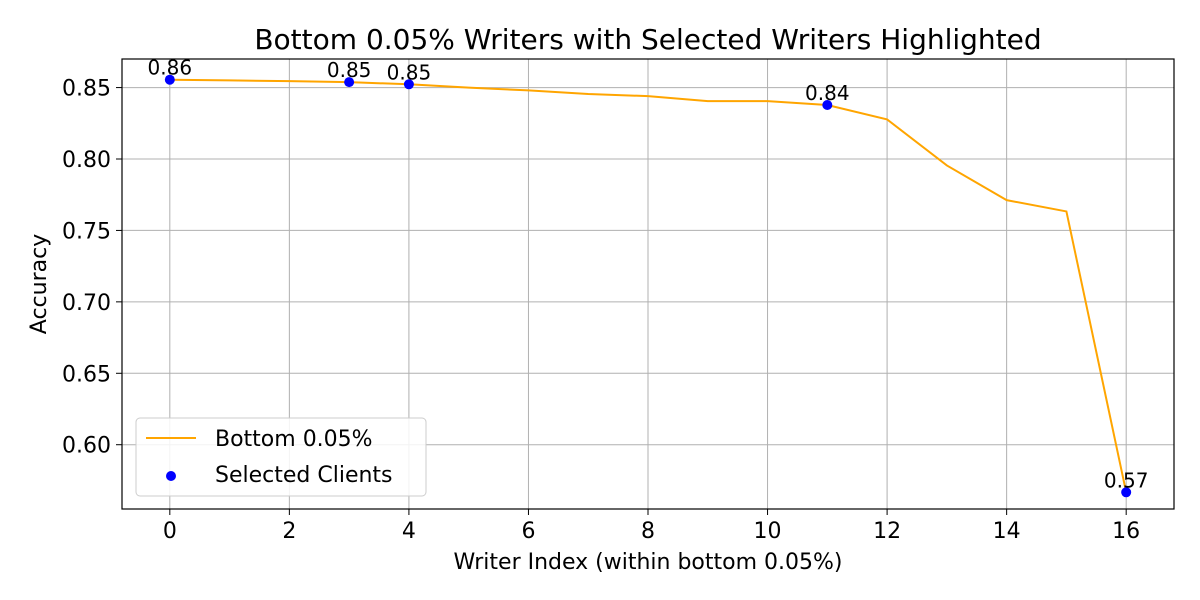 This screenshot has width=1200, height=600. I want to click on x-tick-label: 10, so click(768, 531).